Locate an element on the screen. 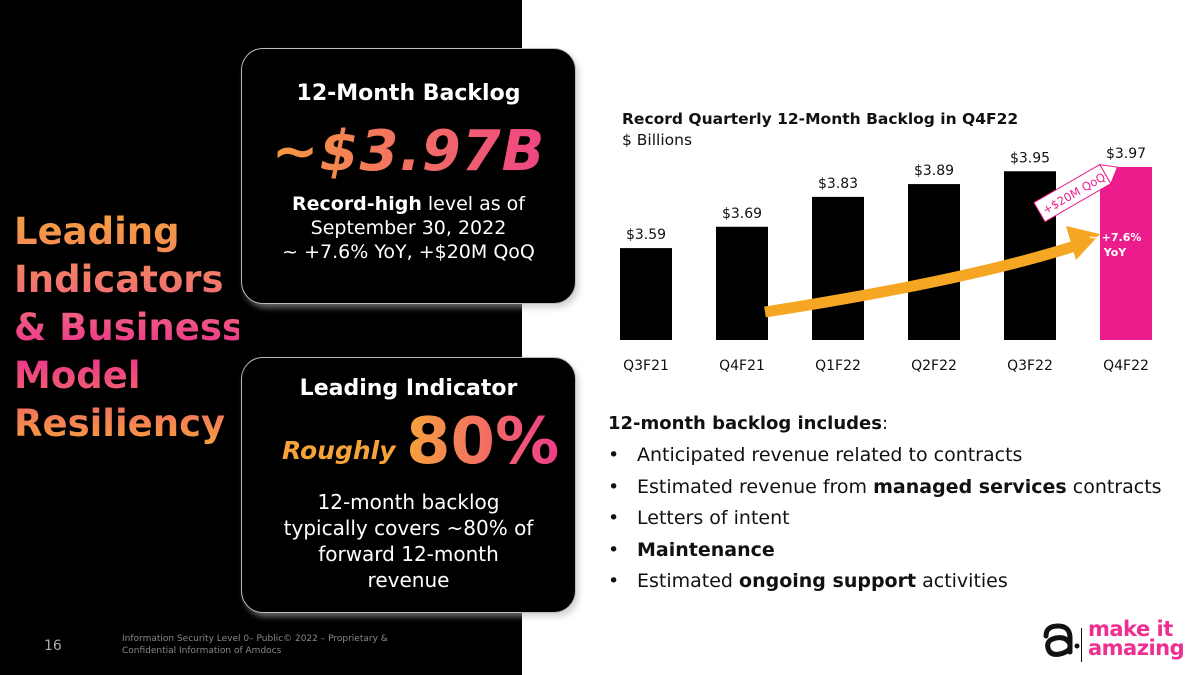 The image size is (1200, 675). title-line: Model is located at coordinates (77, 375).